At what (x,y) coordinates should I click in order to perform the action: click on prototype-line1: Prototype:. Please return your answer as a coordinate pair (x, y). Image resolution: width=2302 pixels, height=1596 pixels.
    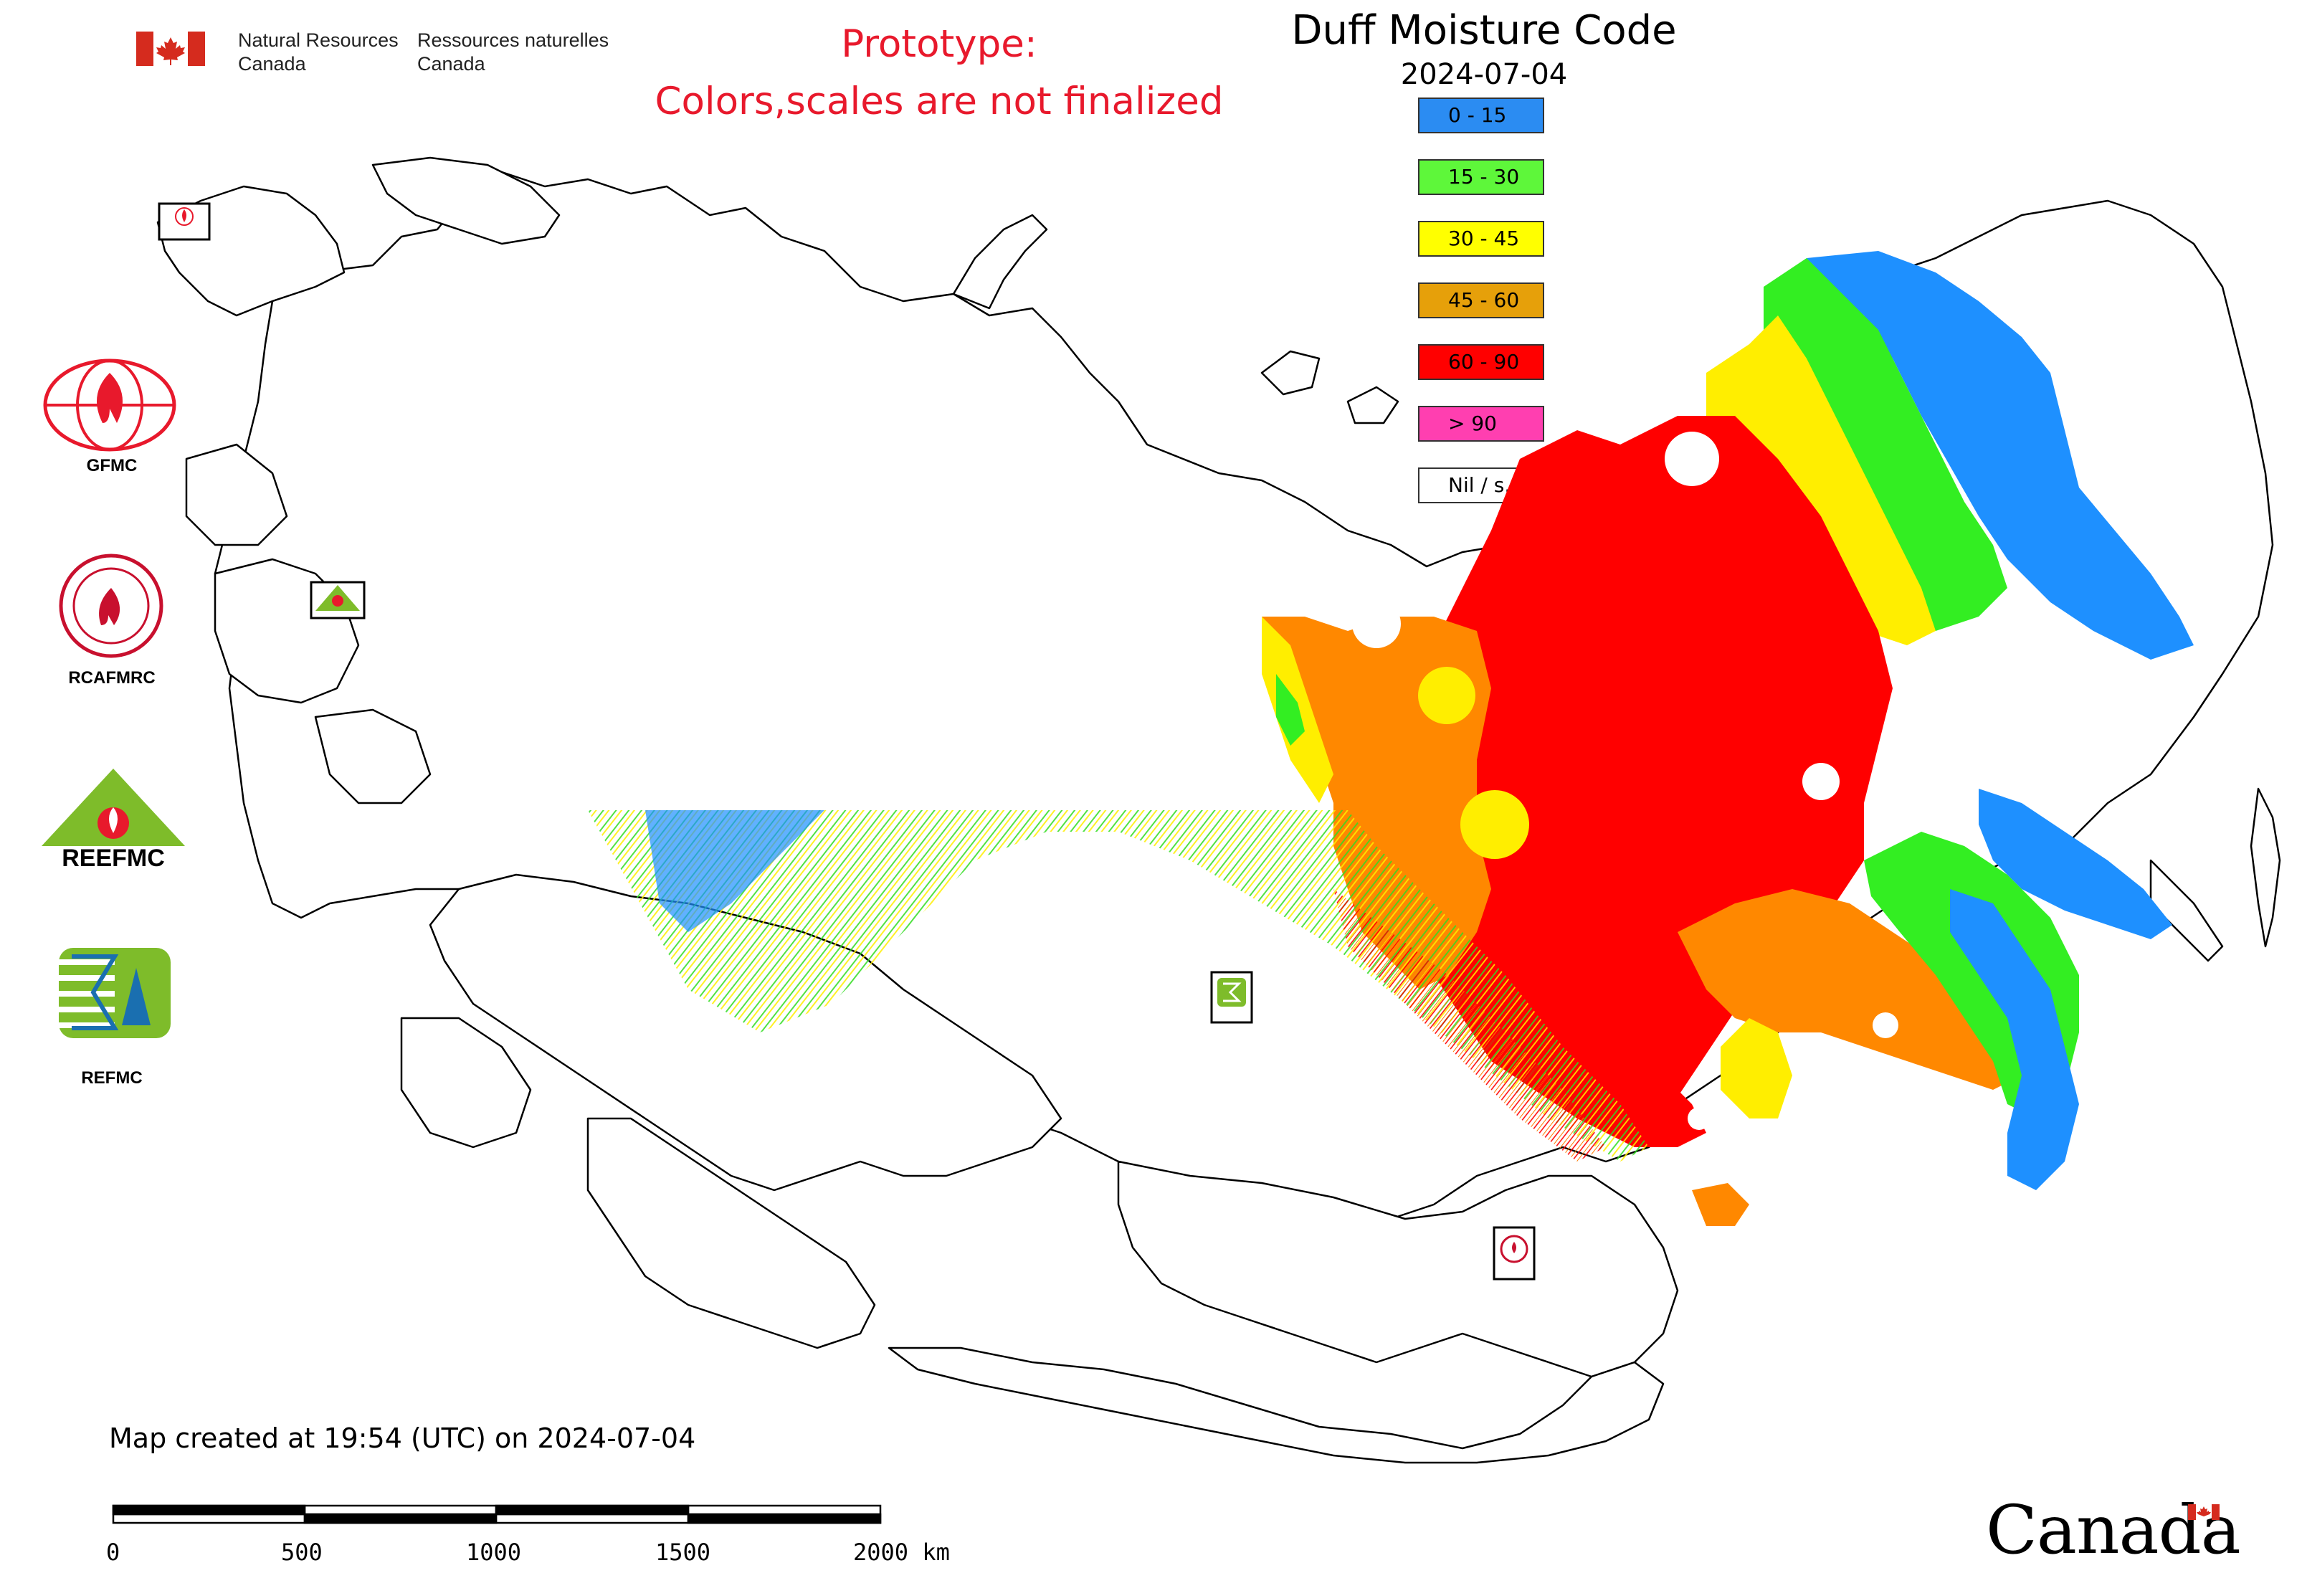
    Looking at the image, I should click on (939, 44).